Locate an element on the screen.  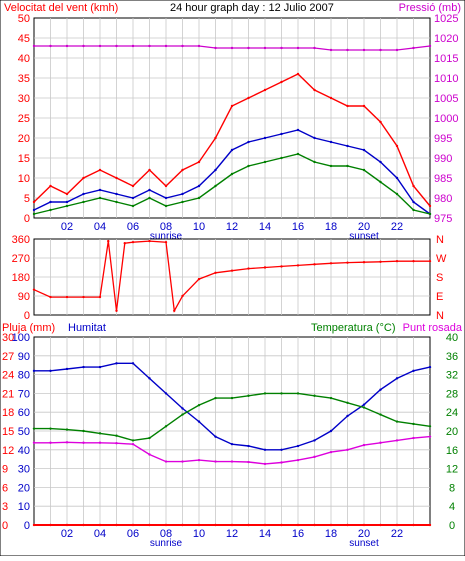
wind-y-tick-label: 40 is located at coordinates (24, 59).